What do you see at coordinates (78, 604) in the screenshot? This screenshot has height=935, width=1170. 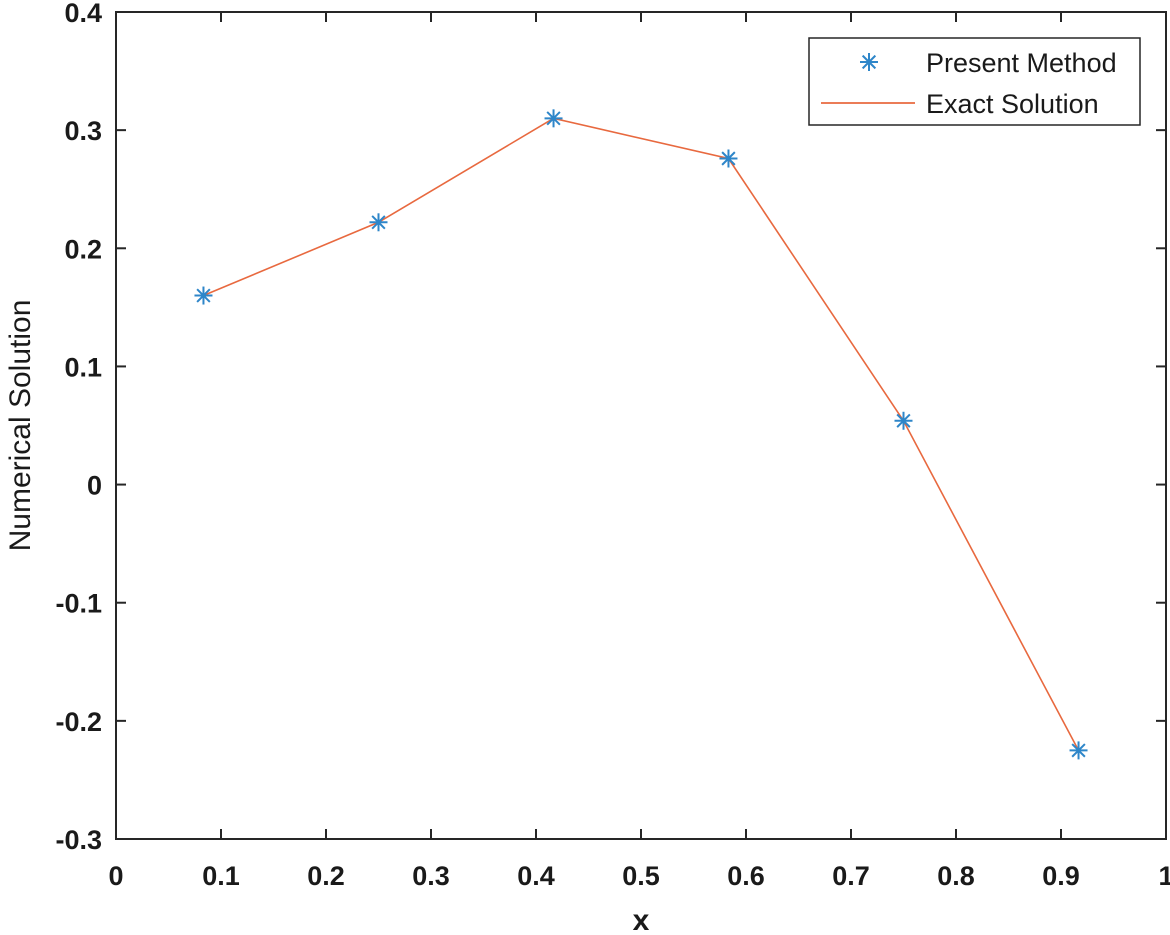 I see `y-tick-label: -0.1` at bounding box center [78, 604].